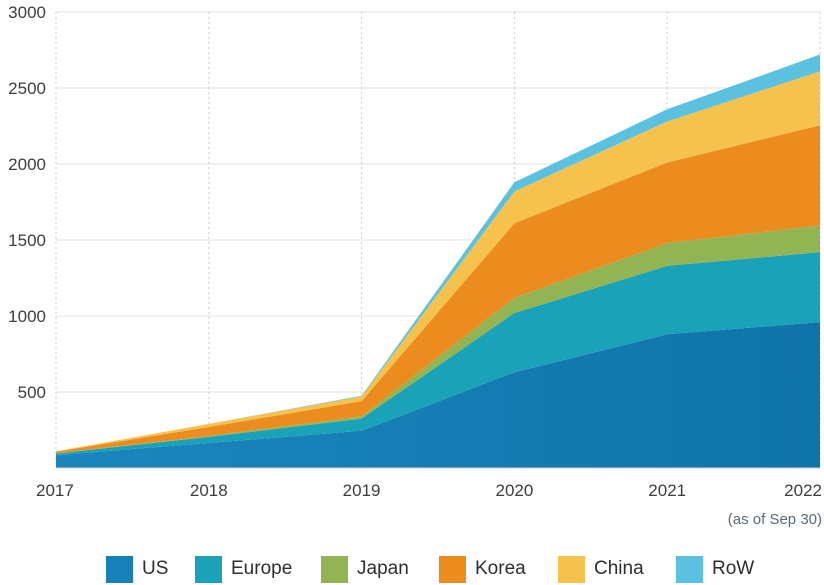  What do you see at coordinates (27, 240) in the screenshot?
I see `y-tick-label: 1500` at bounding box center [27, 240].